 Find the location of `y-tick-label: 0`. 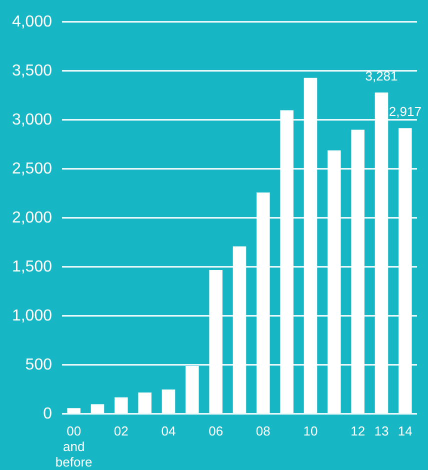

y-tick-label: 0 is located at coordinates (47, 413).